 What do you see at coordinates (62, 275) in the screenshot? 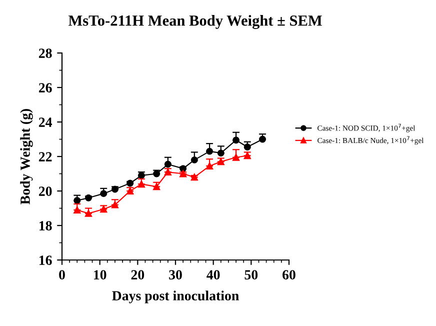
I see `x-tick-label: 0` at bounding box center [62, 275].